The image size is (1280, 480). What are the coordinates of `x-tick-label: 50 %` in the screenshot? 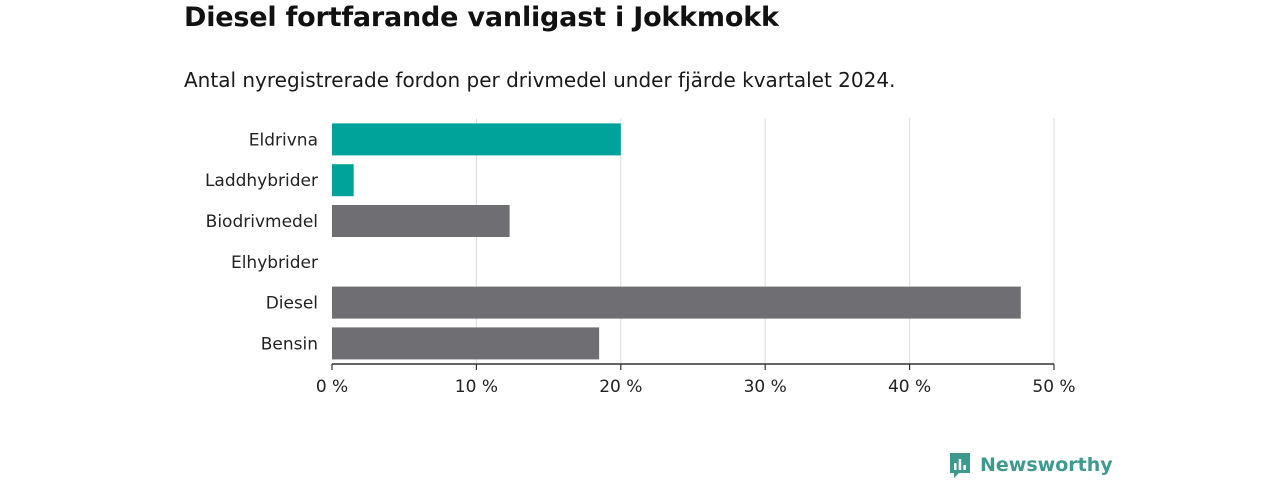 It's located at (1053, 387).